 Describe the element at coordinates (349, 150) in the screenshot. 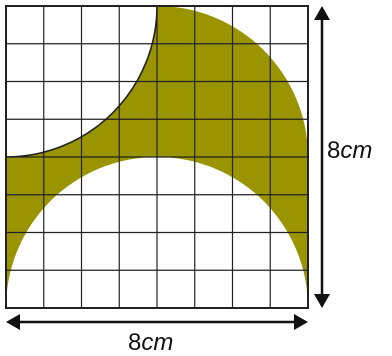

I see `height-label: 8cm` at that location.